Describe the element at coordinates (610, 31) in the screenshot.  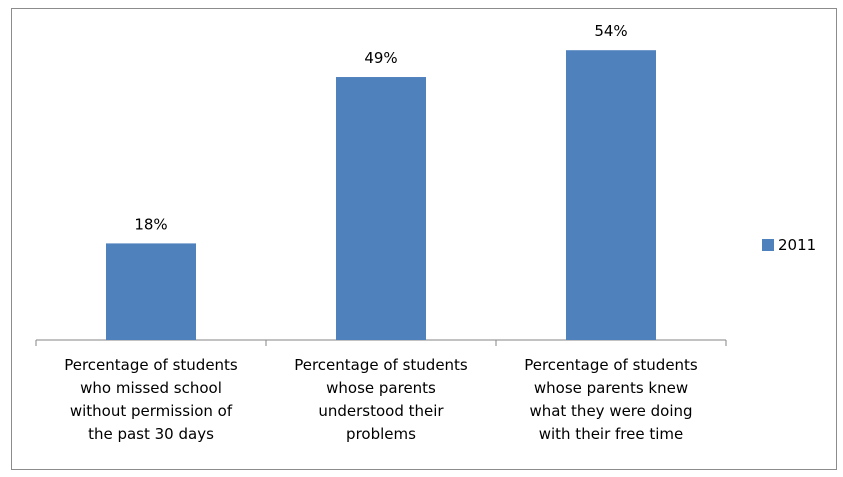
I see `data-label: 54%` at that location.